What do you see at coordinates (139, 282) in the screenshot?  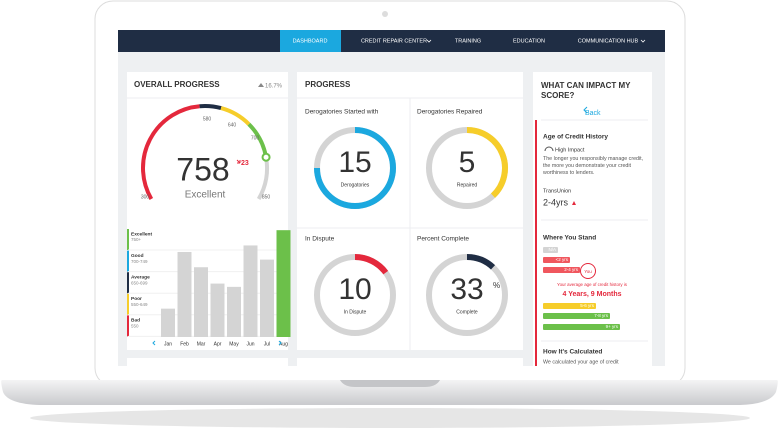 I see `legend-range: 650-699` at bounding box center [139, 282].